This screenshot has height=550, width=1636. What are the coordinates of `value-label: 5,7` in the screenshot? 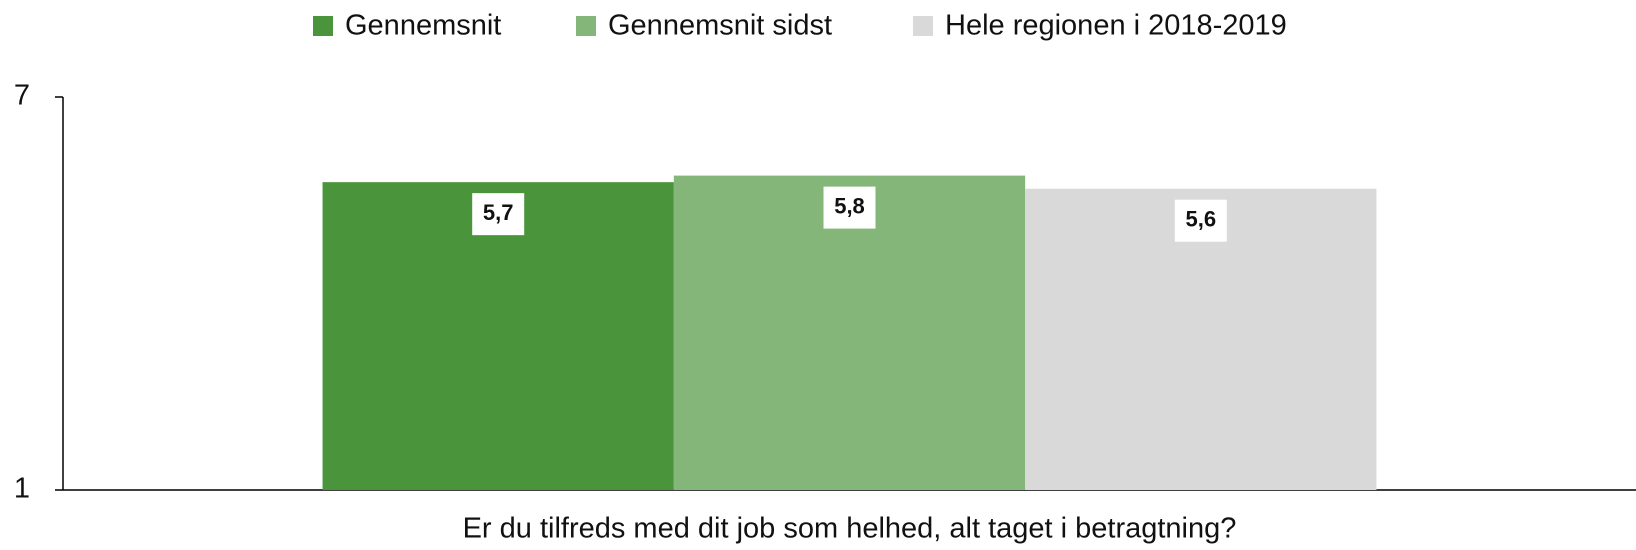 It's located at (498, 212).